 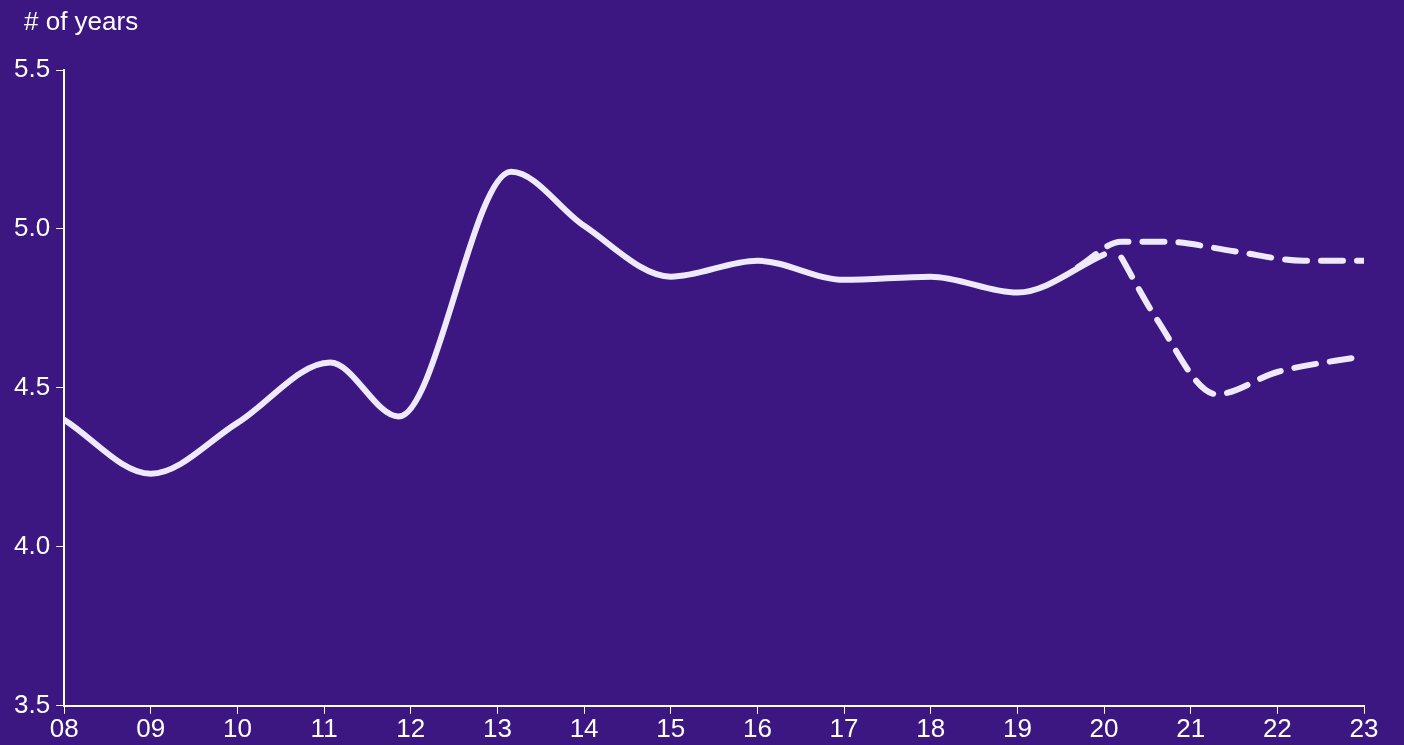 What do you see at coordinates (237, 727) in the screenshot?
I see `x-tick-label: 10` at bounding box center [237, 727].